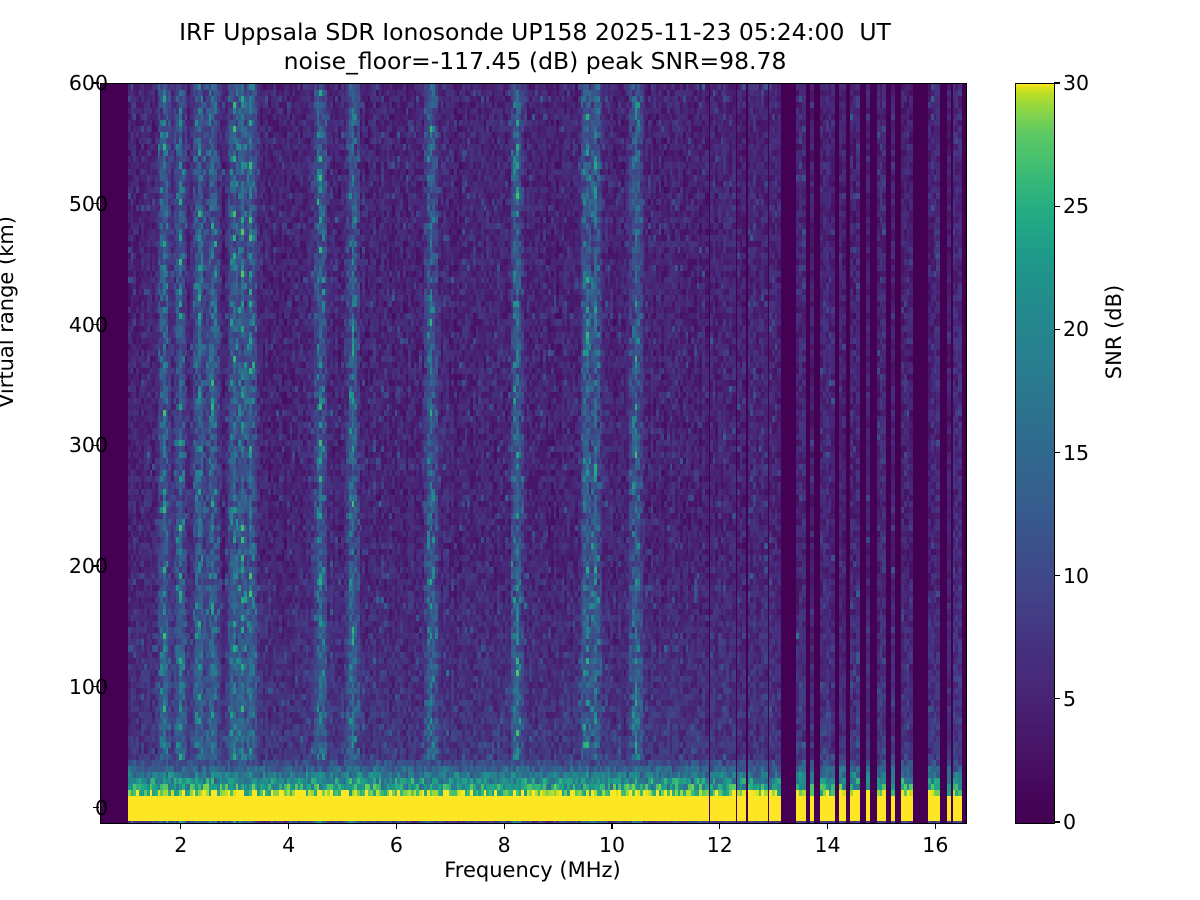  Describe the element at coordinates (88, 203) in the screenshot. I see `y-tick-label: 500` at that location.